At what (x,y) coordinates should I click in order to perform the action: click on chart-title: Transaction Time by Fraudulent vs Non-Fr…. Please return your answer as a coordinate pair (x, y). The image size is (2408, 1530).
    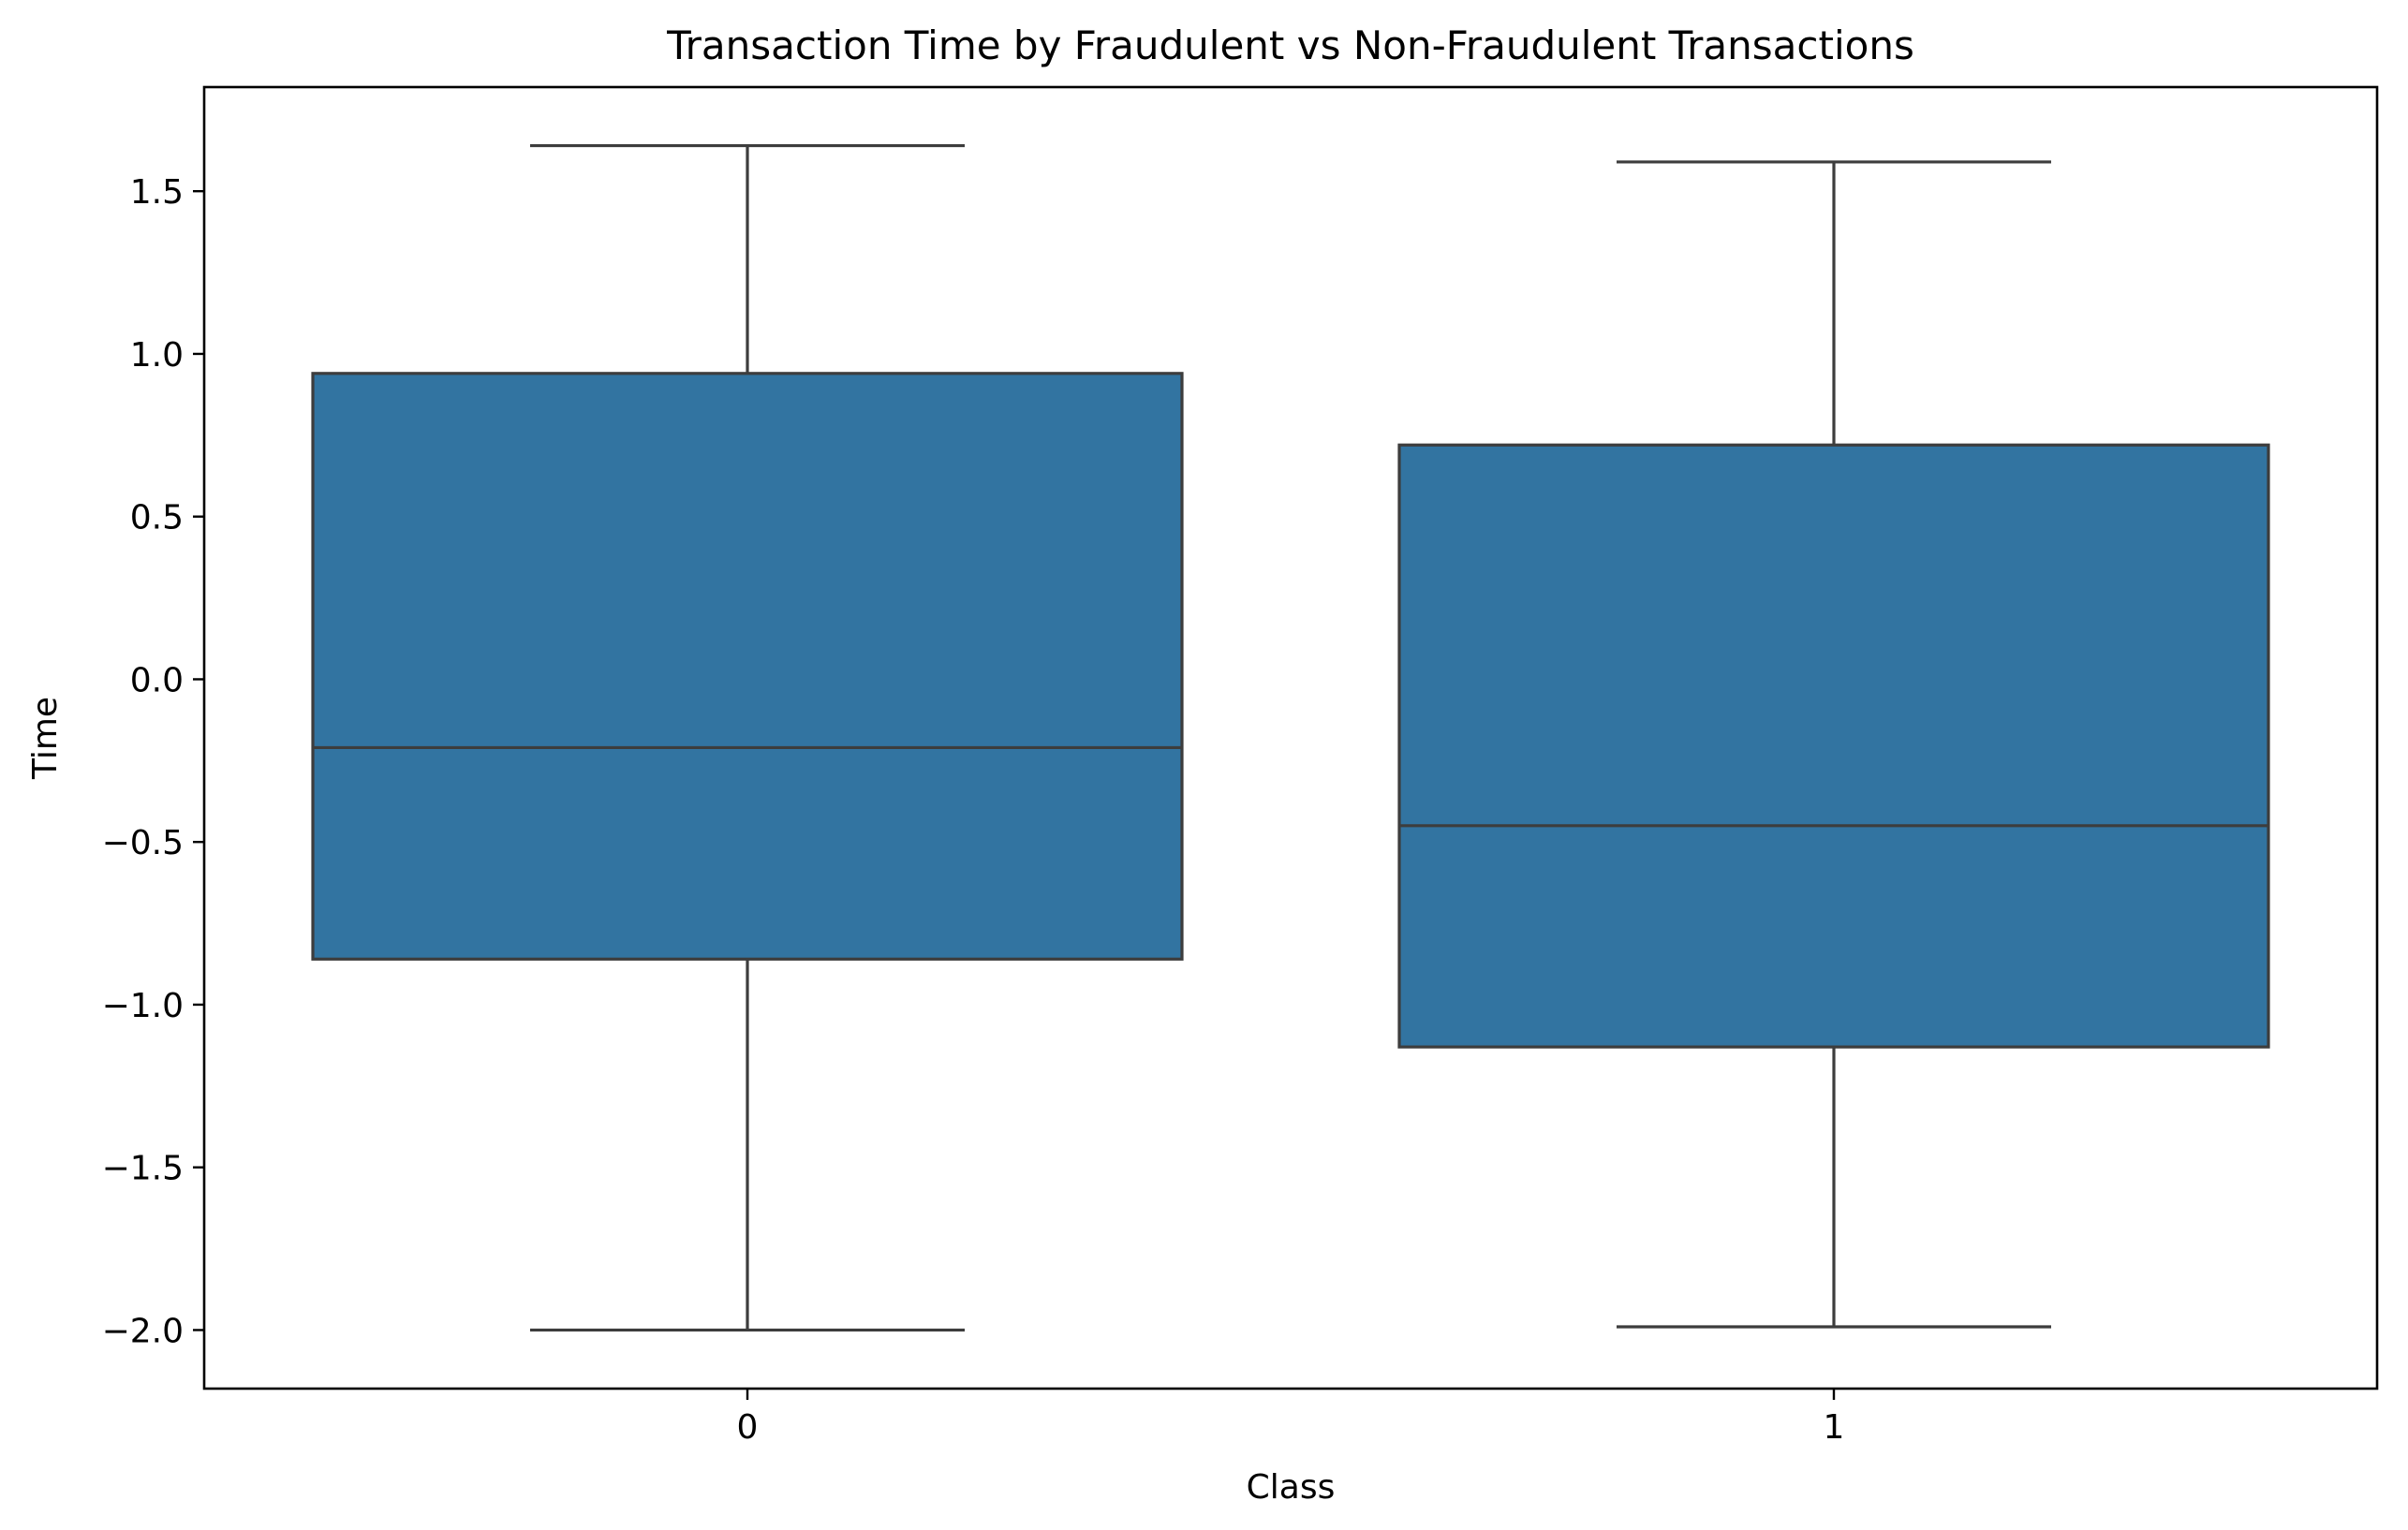
    Looking at the image, I should click on (1290, 45).